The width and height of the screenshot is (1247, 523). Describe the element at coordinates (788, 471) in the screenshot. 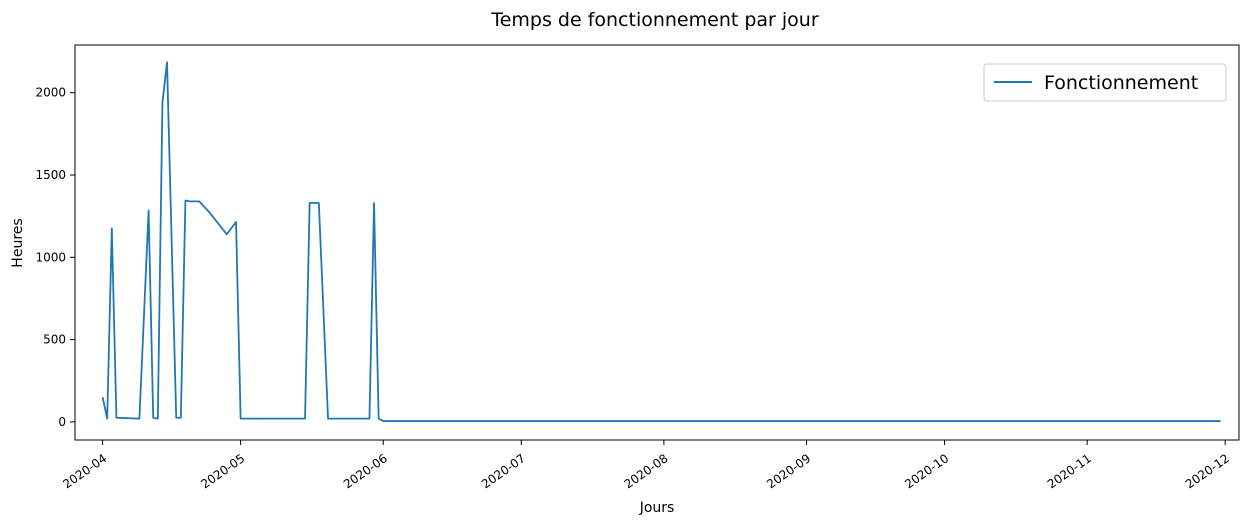

I see `x-tick-label: 2020-09` at that location.